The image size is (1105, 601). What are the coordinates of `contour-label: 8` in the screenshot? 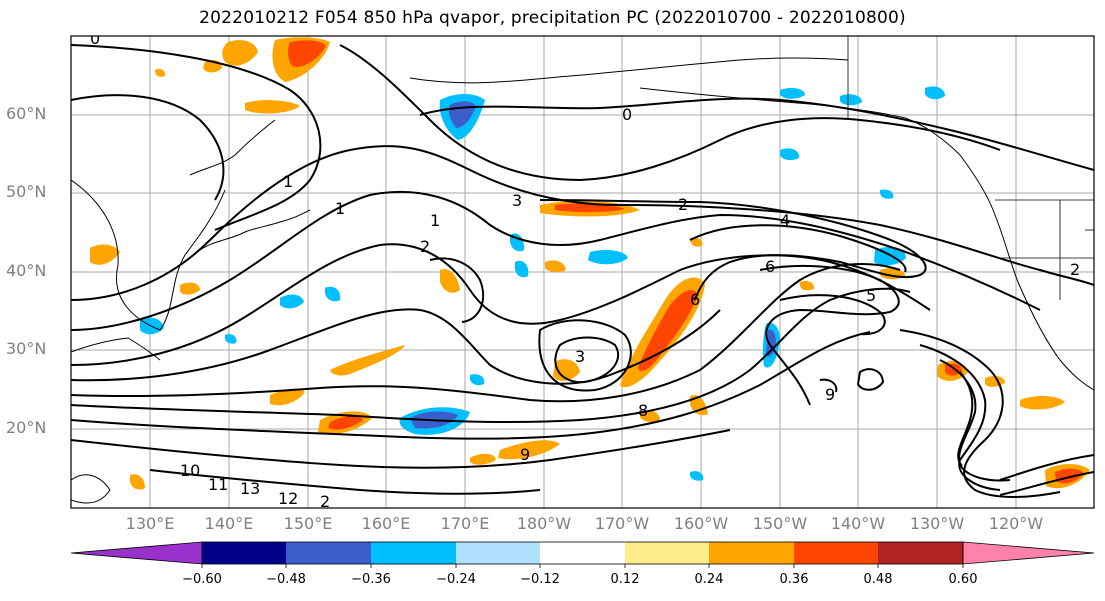 It's located at (643, 410).